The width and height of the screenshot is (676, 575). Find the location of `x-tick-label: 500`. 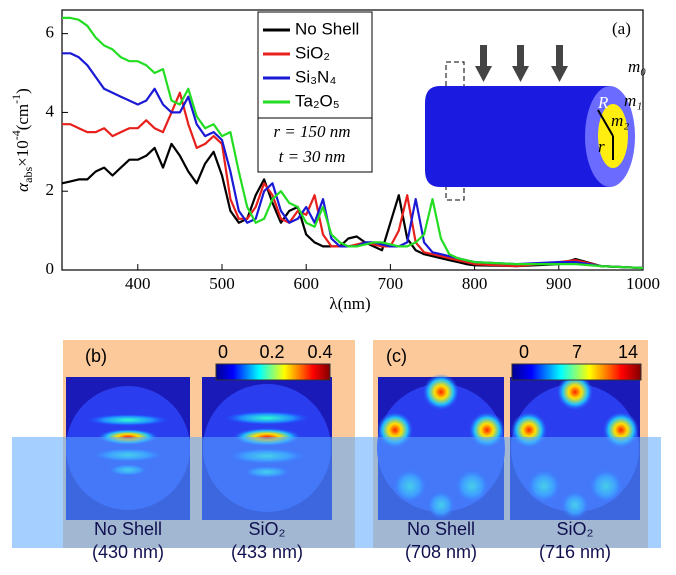

x-tick-label: 500 is located at coordinates (222, 283).